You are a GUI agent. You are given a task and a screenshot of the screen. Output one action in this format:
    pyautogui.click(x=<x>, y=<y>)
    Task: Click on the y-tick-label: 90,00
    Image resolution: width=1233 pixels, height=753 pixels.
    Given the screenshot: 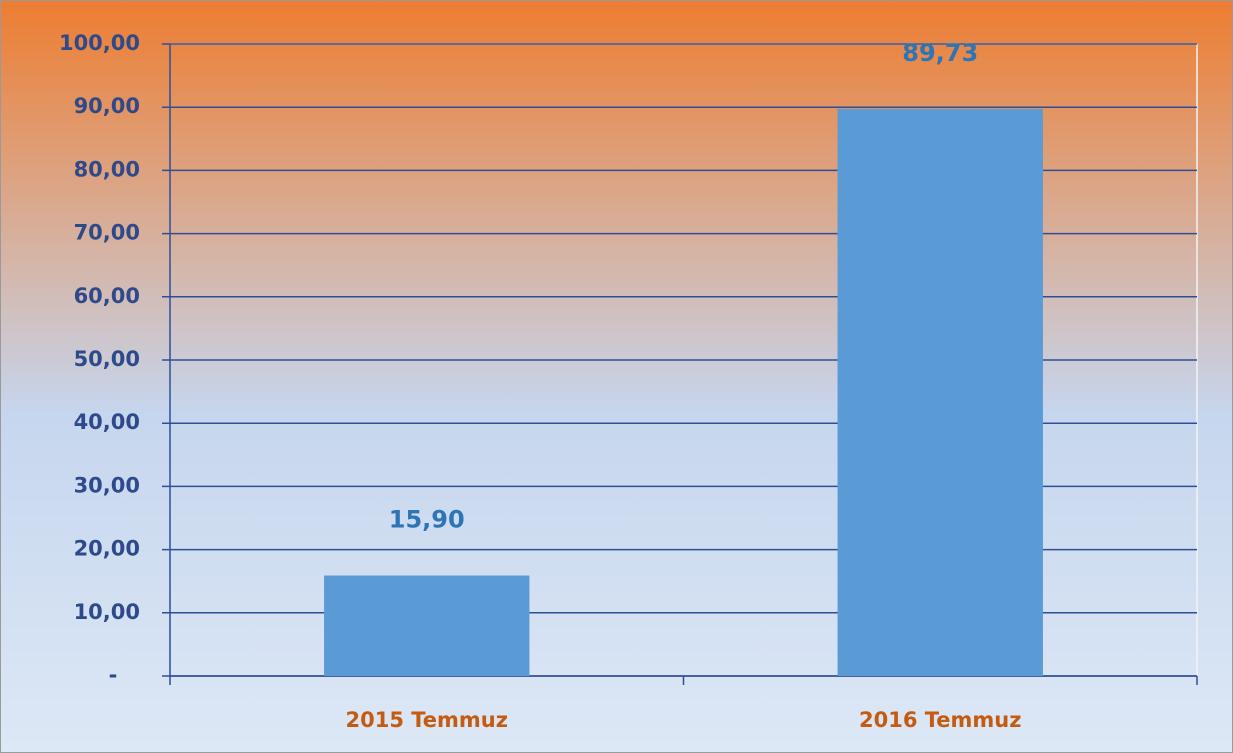 What is the action you would take?
    pyautogui.click(x=107, y=106)
    